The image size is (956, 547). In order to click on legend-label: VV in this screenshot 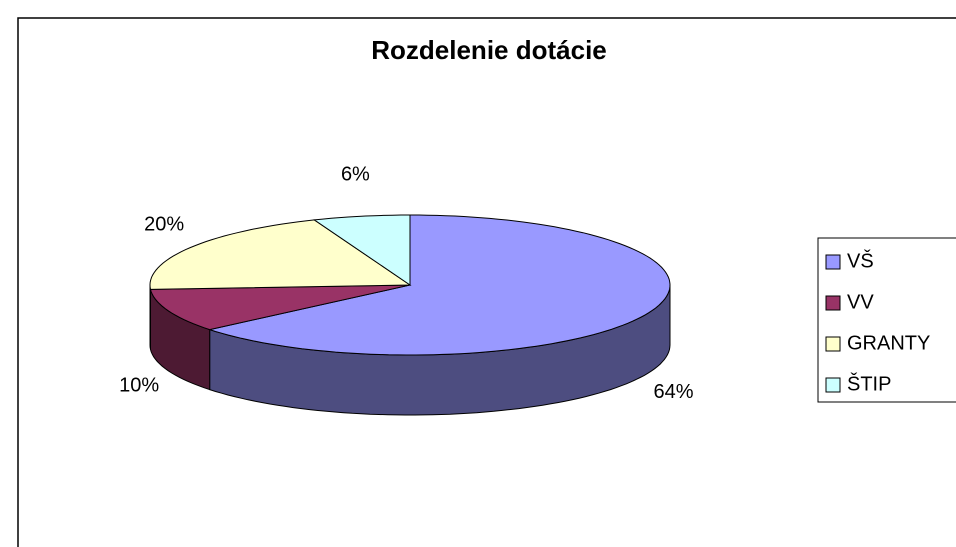, I will do `click(860, 302)`.